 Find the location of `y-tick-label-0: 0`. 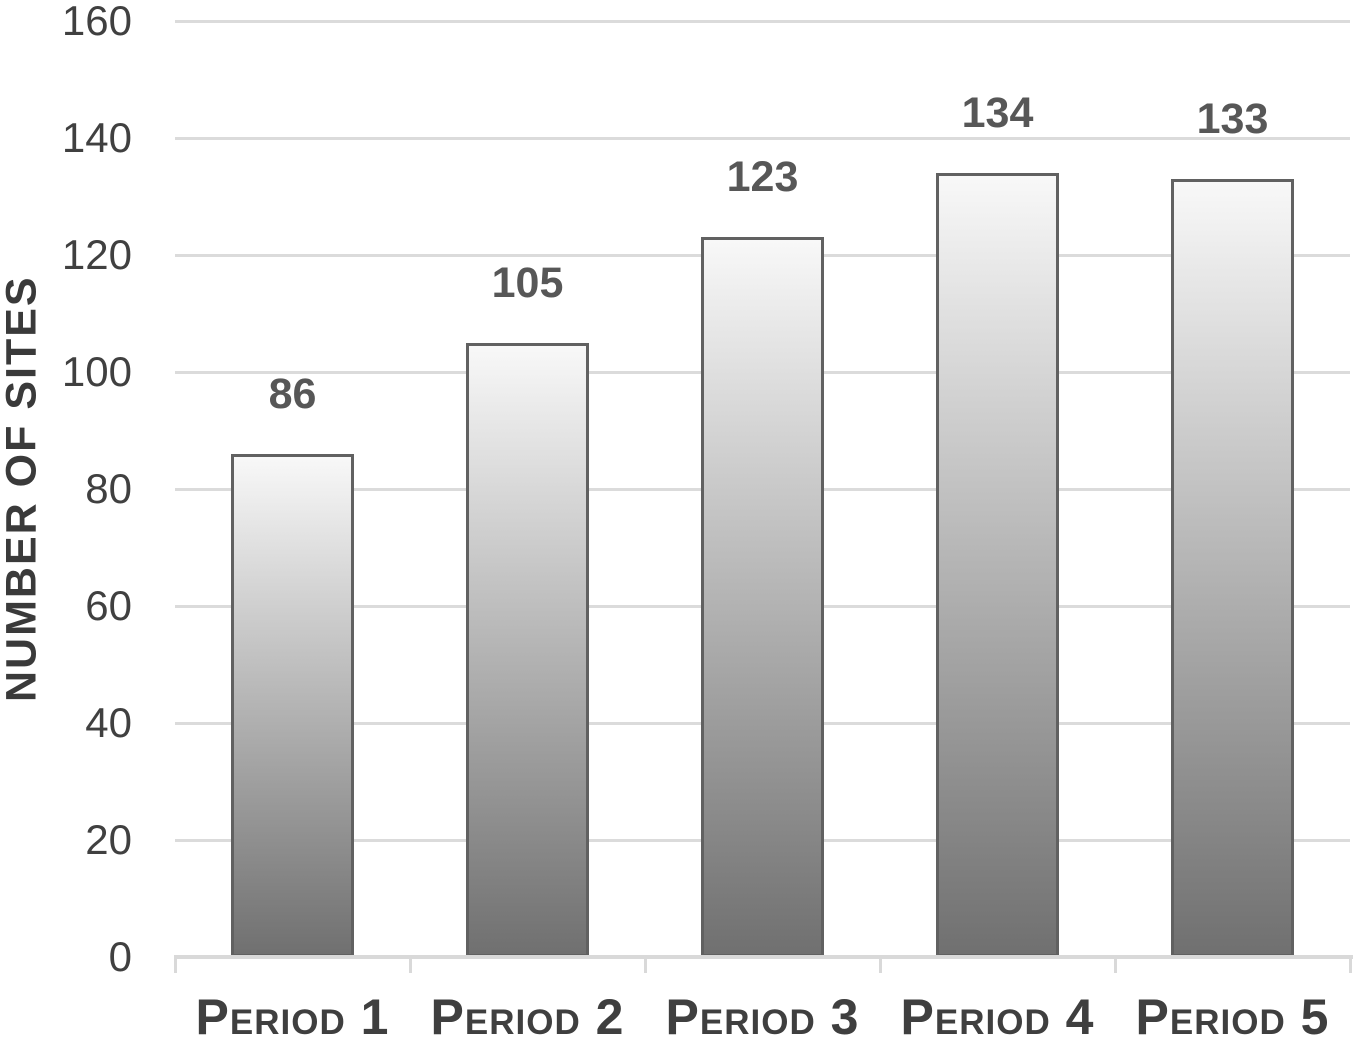

y-tick-label-0: 0 is located at coordinates (120, 956).